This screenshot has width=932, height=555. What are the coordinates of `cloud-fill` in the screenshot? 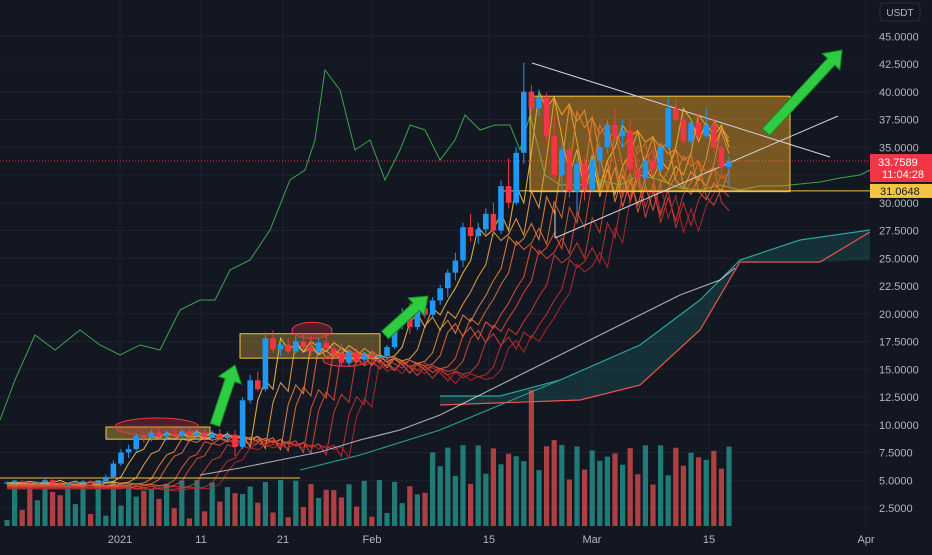 It's located at (655, 317).